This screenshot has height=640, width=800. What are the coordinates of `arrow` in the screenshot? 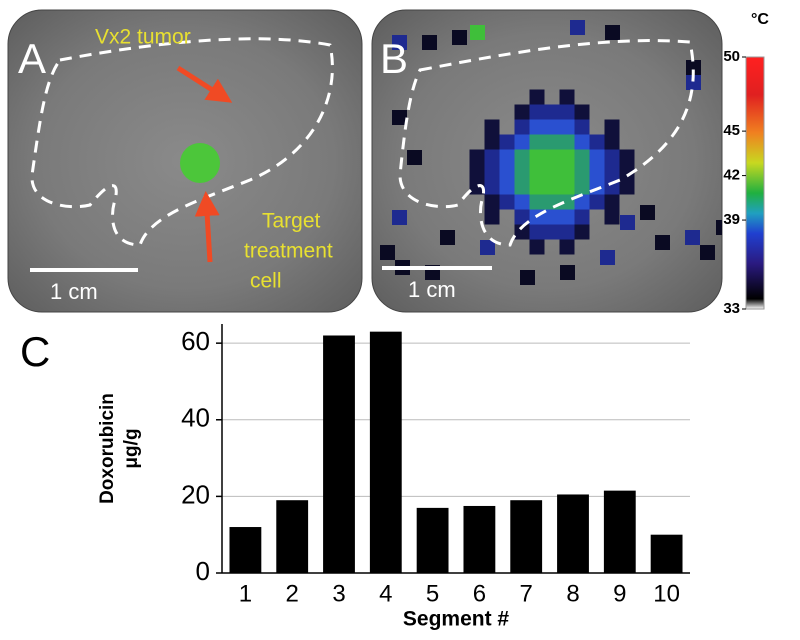 It's located at (207, 227).